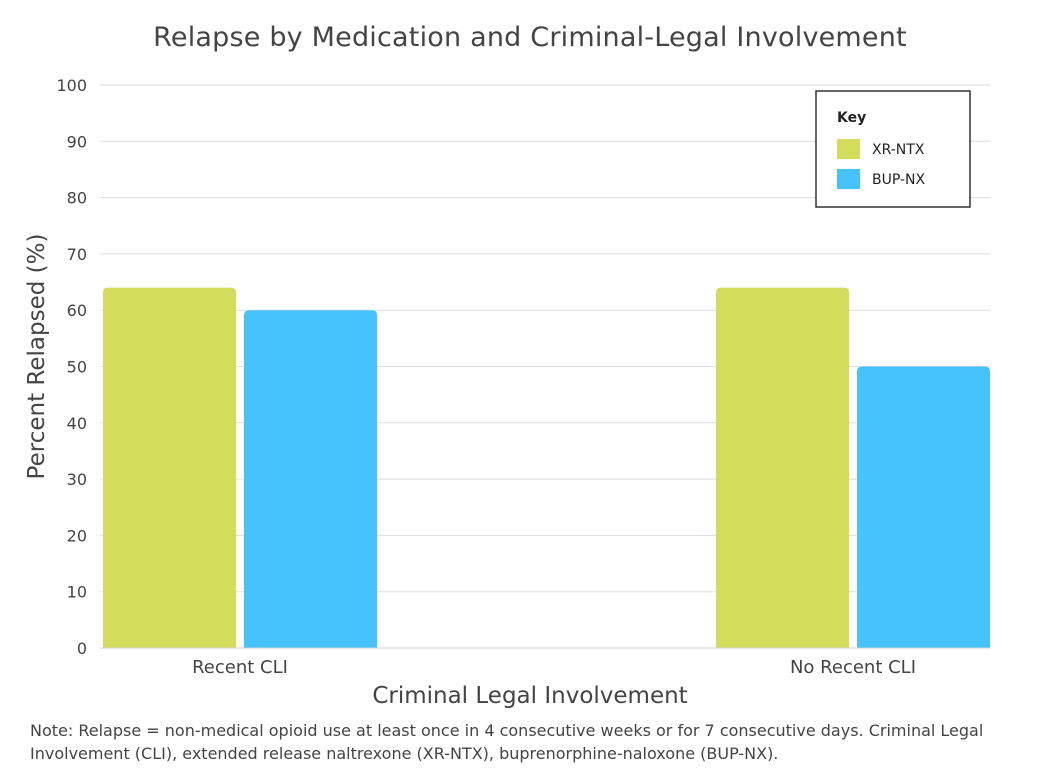  Describe the element at coordinates (77, 535) in the screenshot. I see `y-tick-label: 20` at that location.